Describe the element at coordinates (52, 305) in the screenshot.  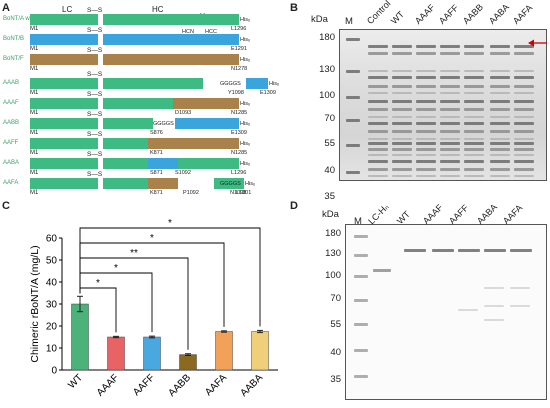
I see `y-tick-label: 30` at that location.